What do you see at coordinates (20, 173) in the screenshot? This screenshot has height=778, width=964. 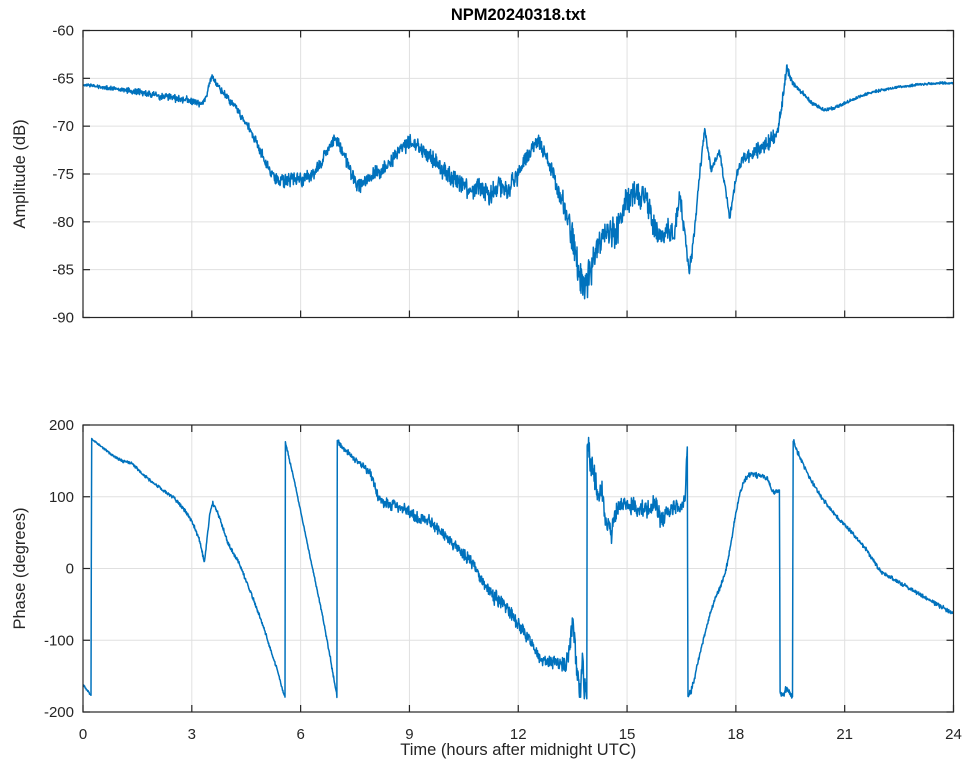 I see `amplitude-ylabel: Amplitude (dB)` at bounding box center [20, 173].